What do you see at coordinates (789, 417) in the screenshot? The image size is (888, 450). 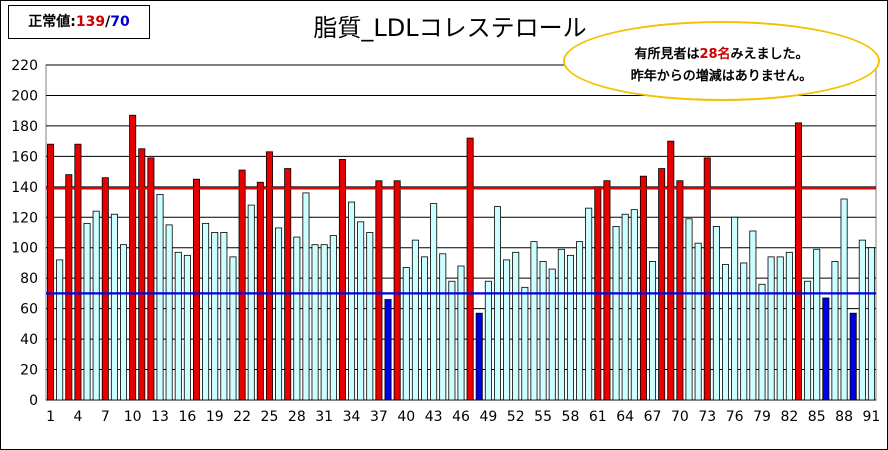 I see `x-tick-label: 82` at bounding box center [789, 417].